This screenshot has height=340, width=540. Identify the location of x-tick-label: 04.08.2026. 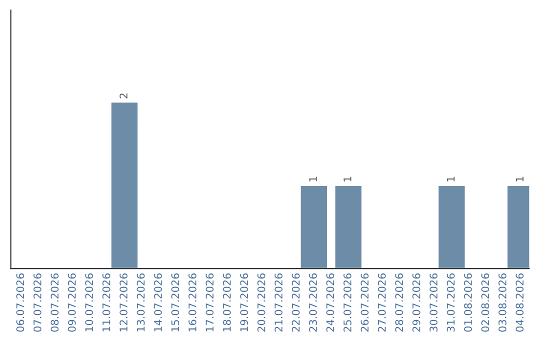
(520, 302).